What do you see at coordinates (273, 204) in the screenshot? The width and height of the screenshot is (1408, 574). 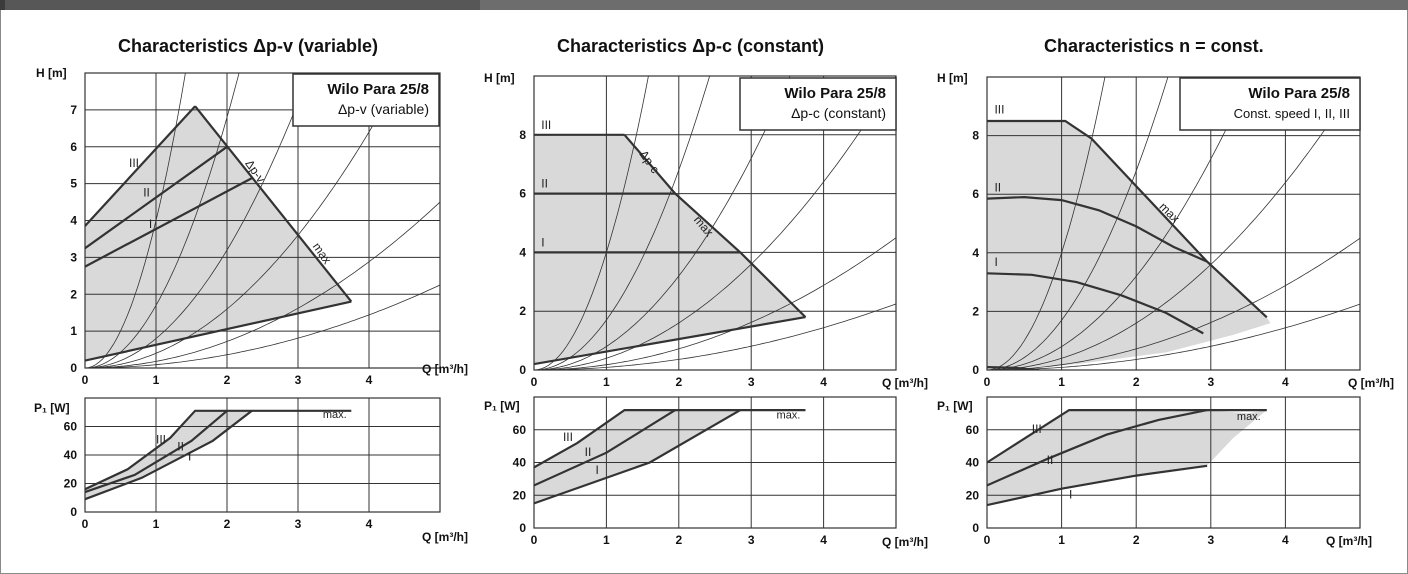 I see `variable-head-series-max` at bounding box center [273, 204].